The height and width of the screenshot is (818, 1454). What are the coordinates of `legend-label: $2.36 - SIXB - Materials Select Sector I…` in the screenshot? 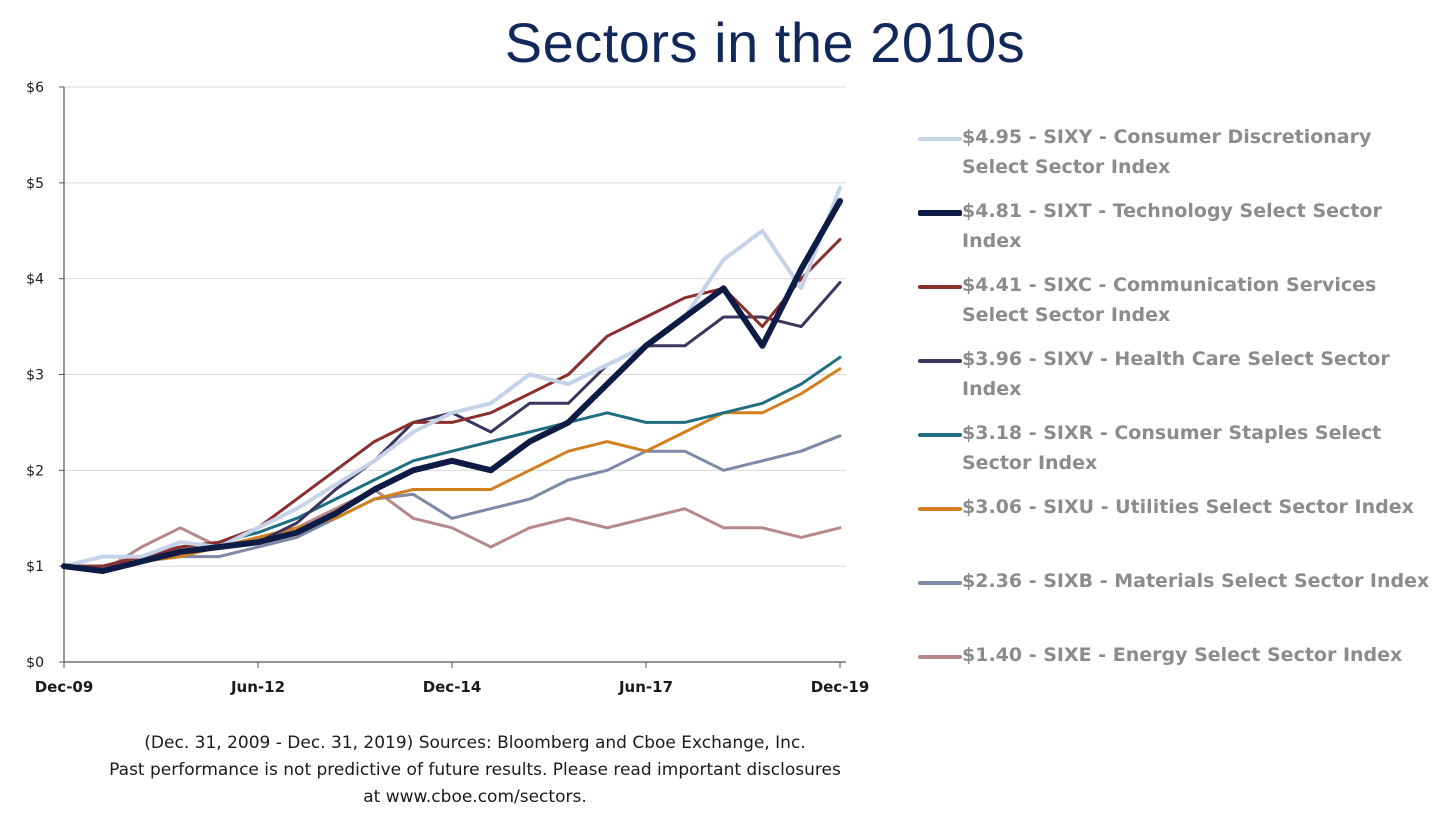 It's located at (1196, 581).